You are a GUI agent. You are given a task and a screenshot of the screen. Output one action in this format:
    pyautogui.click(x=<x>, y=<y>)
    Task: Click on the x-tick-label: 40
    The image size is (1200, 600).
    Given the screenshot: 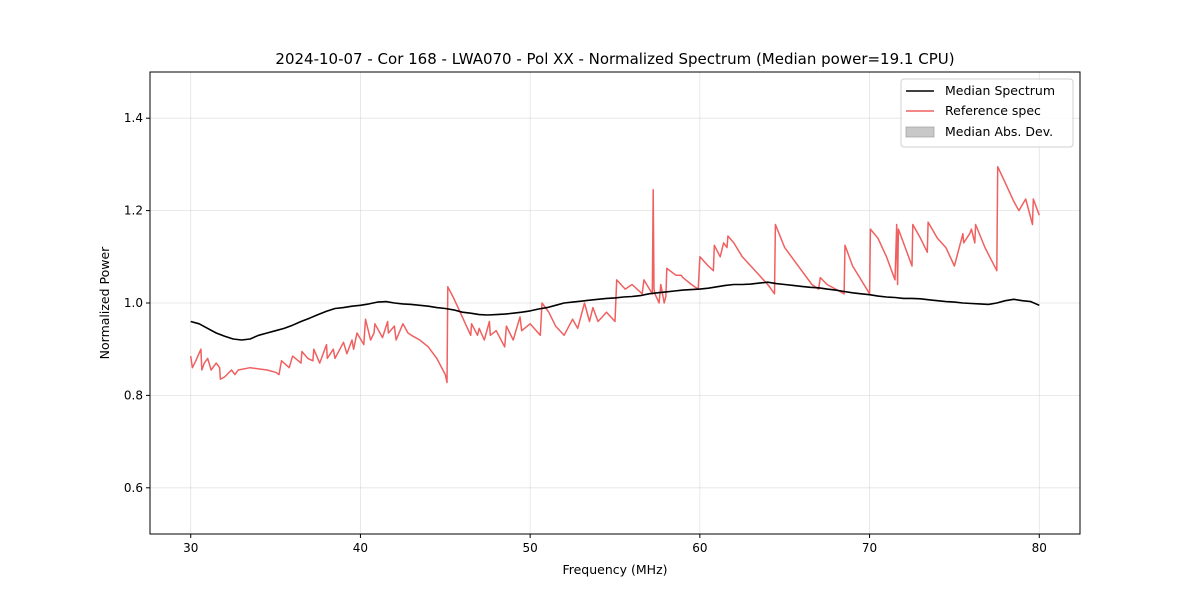 What is the action you would take?
    pyautogui.click(x=360, y=548)
    